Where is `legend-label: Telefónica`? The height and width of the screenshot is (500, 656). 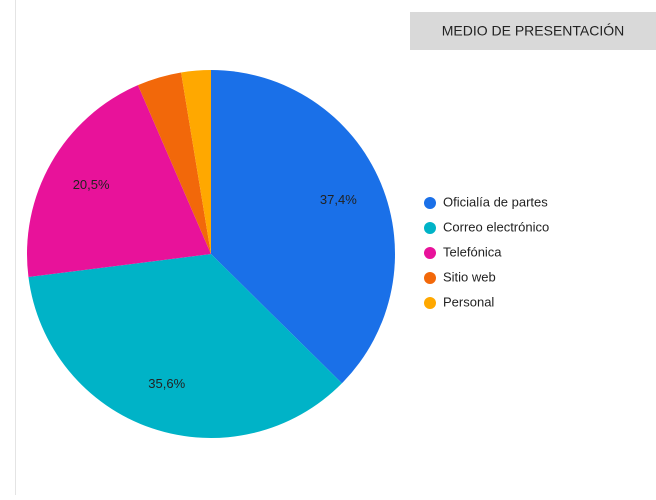
legend-label: Telefónica is located at coordinates (472, 251).